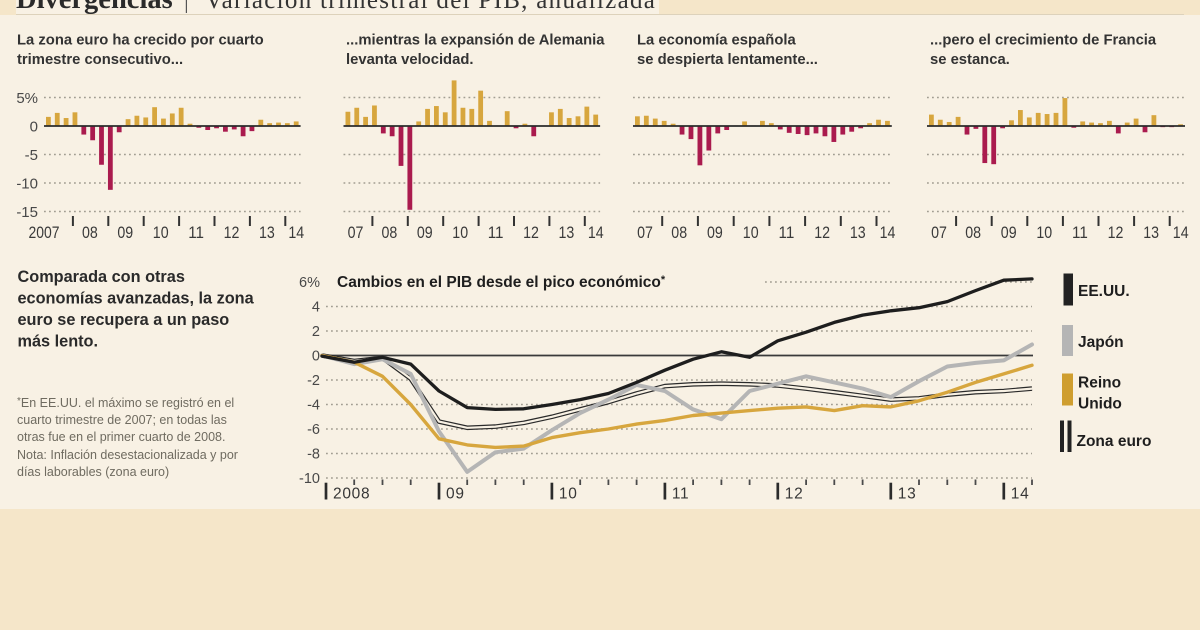 The image size is (1200, 630). Describe the element at coordinates (970, 60) in the screenshot. I see `svg-text: se estanca.` at that location.